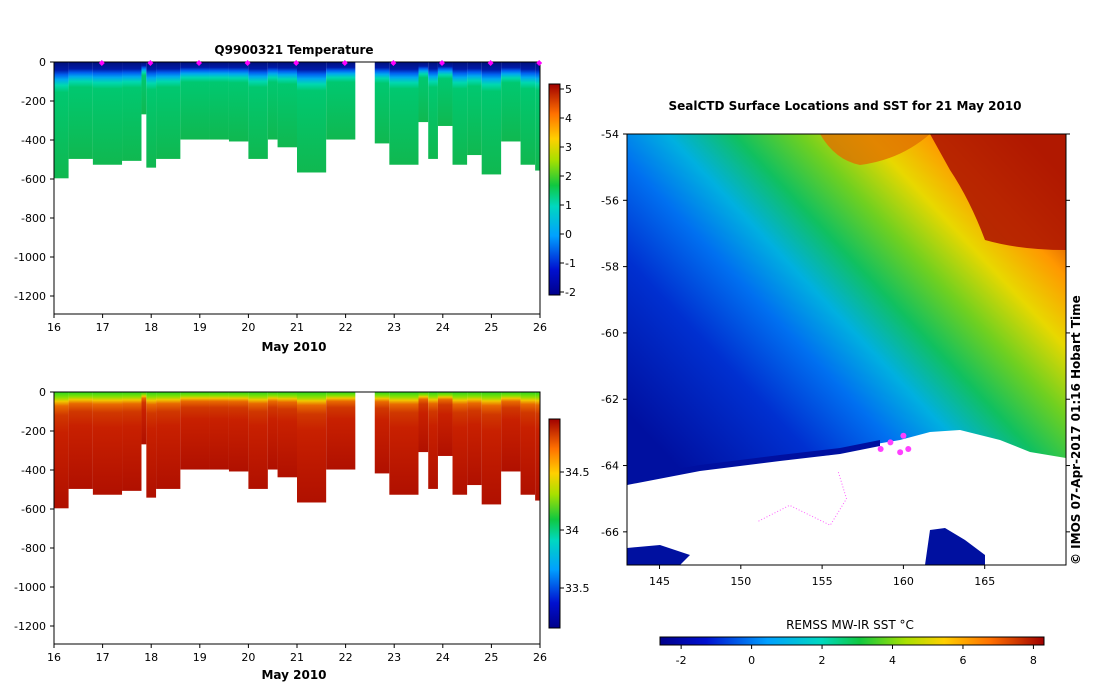 The width and height of the screenshot is (1099, 700). I want to click on sst-colorbar-label: REMSS MW-IR SST °C, so click(850, 625).